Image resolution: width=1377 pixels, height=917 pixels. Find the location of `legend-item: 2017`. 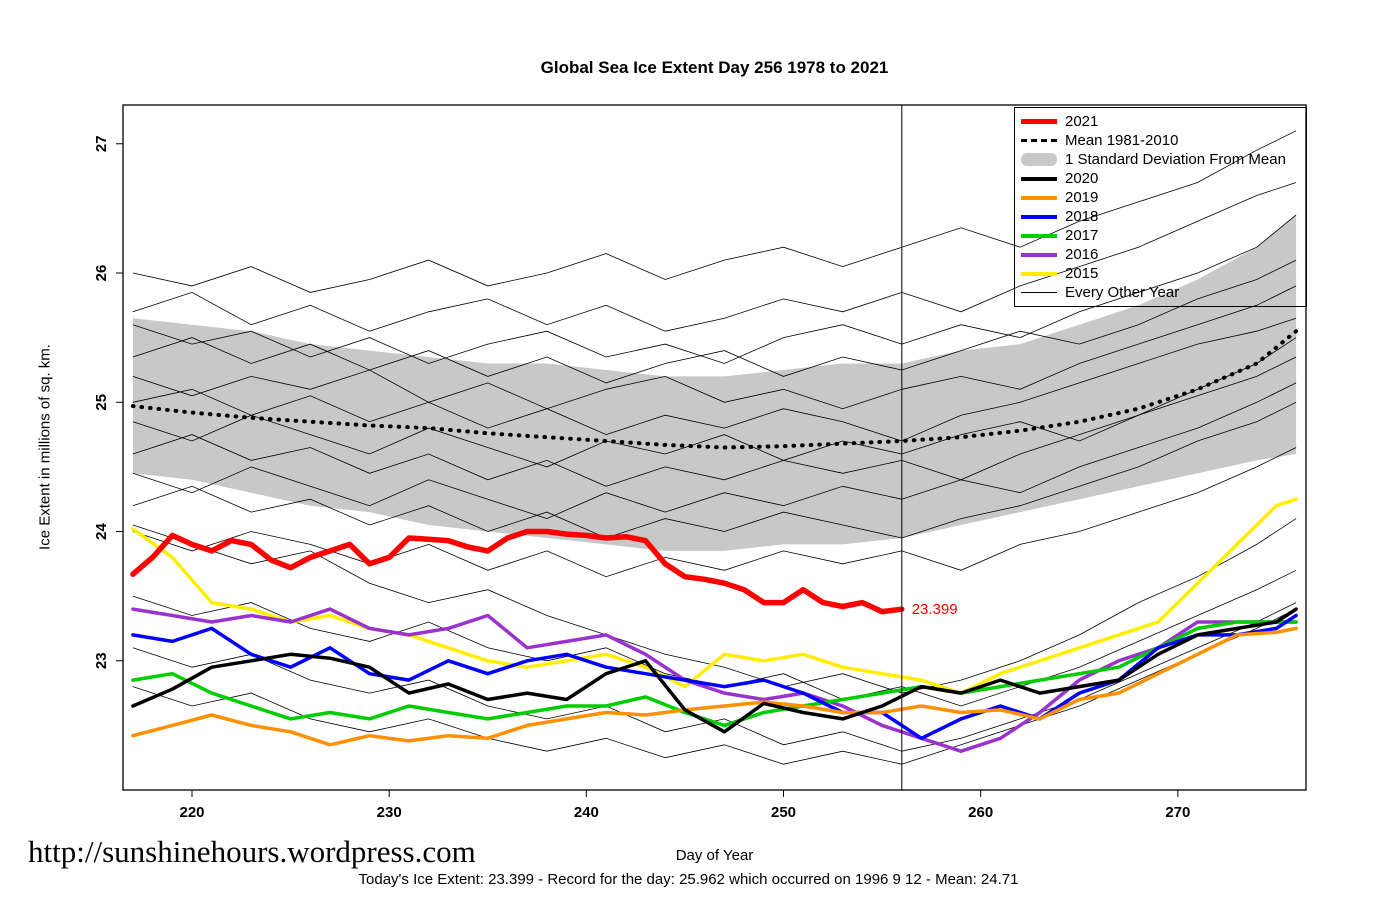

legend-item: 2017 is located at coordinates (1160, 235).